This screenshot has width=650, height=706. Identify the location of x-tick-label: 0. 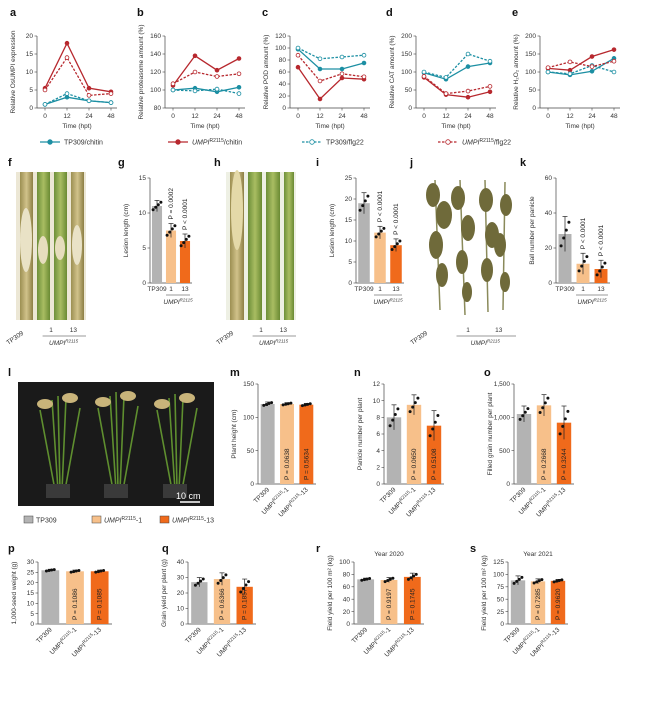
(548, 116).